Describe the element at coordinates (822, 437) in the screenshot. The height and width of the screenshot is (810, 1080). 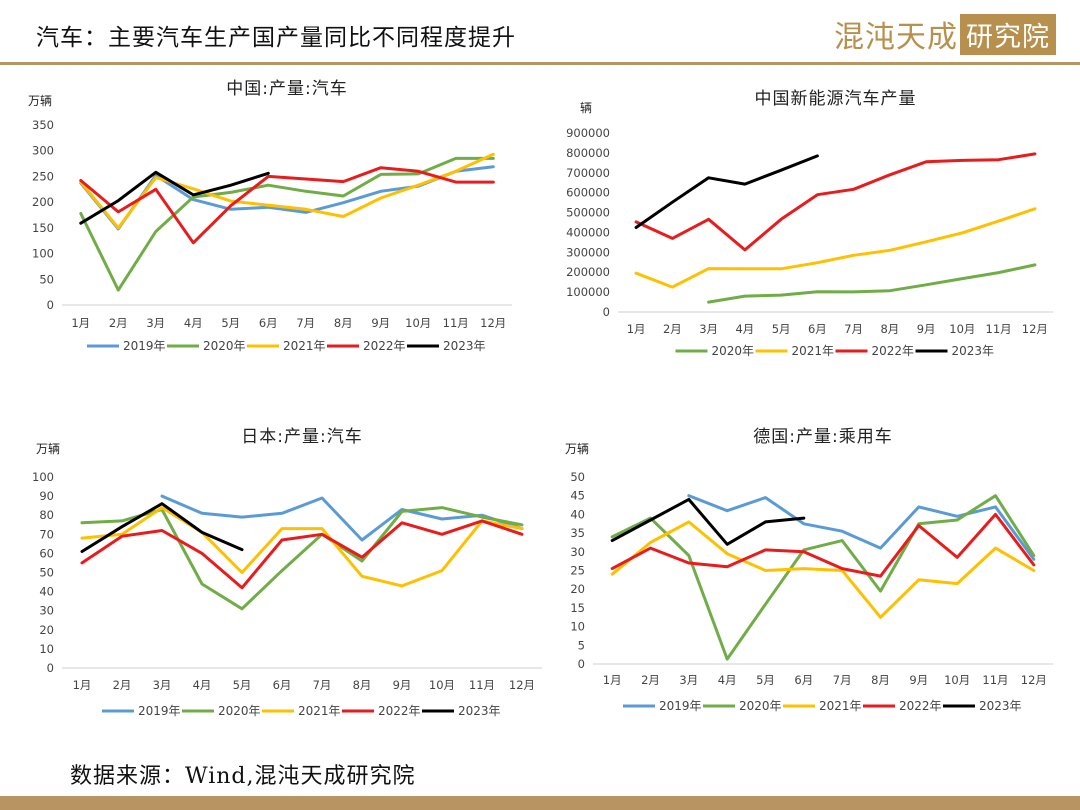
I see `chart-title: 德国:产量:乘用车` at that location.